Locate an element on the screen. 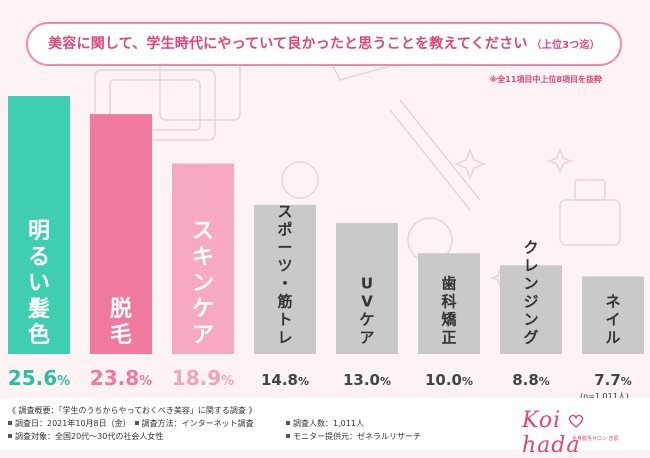 Image resolution: width=650 pixels, height=458 pixels. category-label-6: 歯科矯正 is located at coordinates (449, 311).